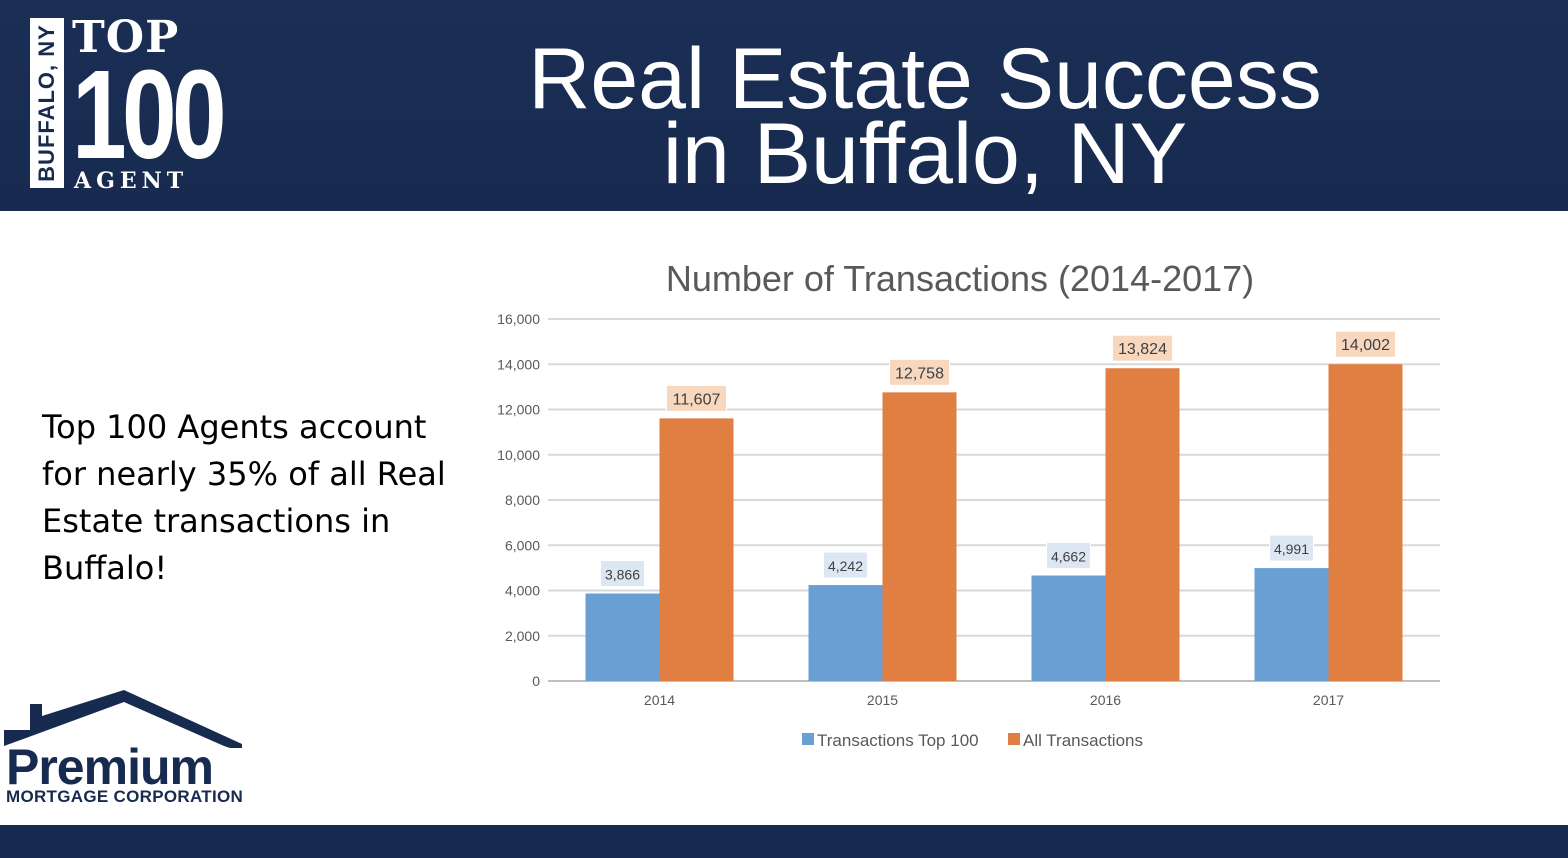  Describe the element at coordinates (882, 700) in the screenshot. I see `x-tick-label: 2015` at that location.